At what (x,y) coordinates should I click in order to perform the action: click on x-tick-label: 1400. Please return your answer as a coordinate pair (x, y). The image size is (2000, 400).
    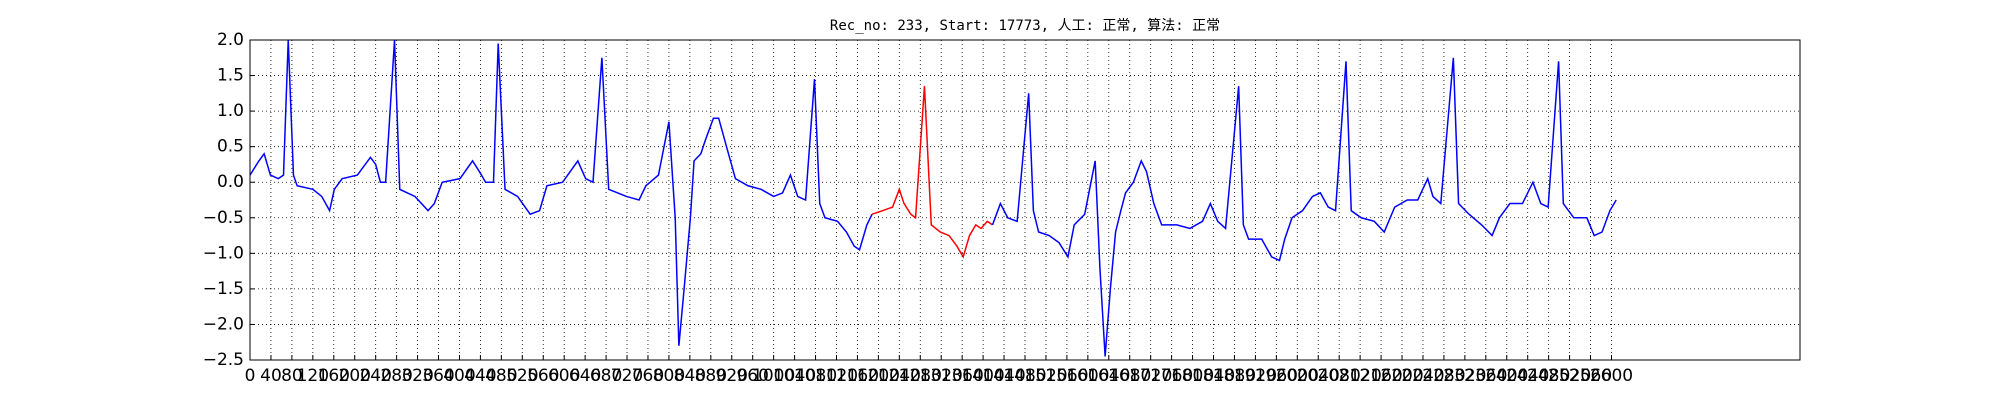
    Looking at the image, I should click on (982, 376).